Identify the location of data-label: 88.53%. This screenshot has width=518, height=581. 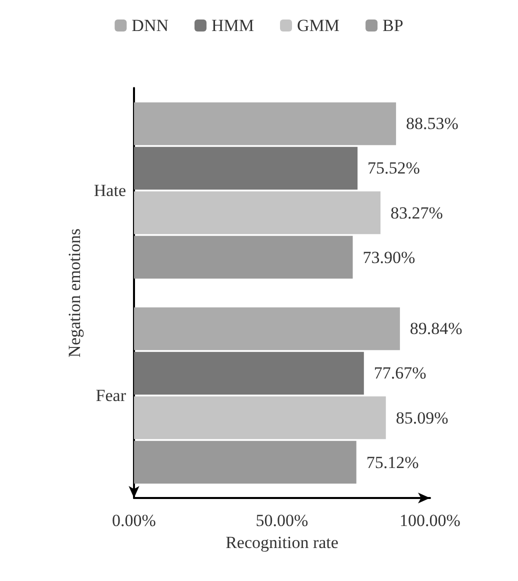
(432, 124).